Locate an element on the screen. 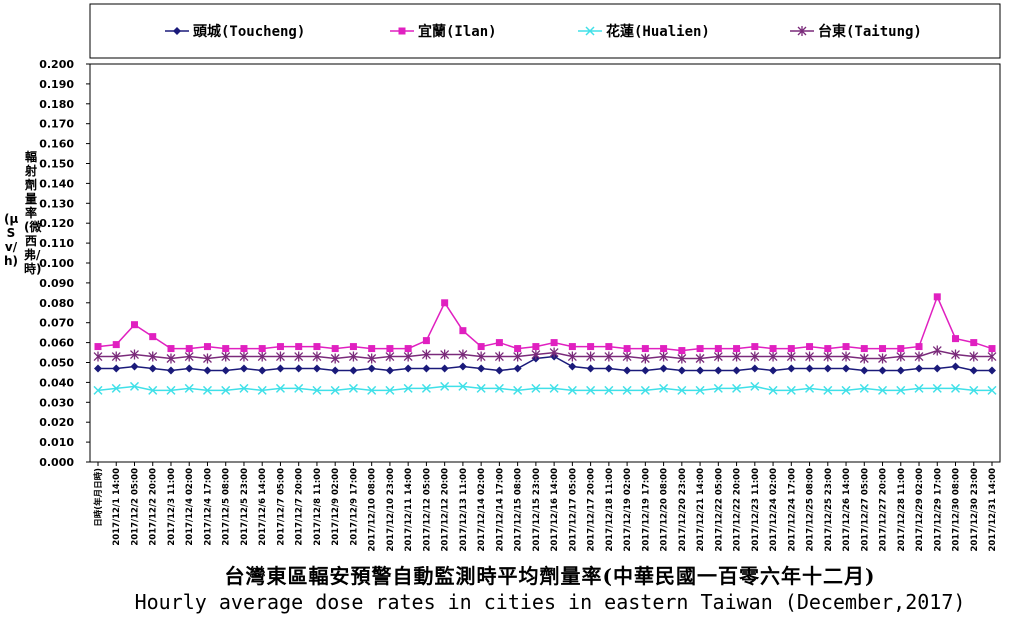 The height and width of the screenshot is (630, 1023). y-tick-label: 0.040 is located at coordinates (56, 382).